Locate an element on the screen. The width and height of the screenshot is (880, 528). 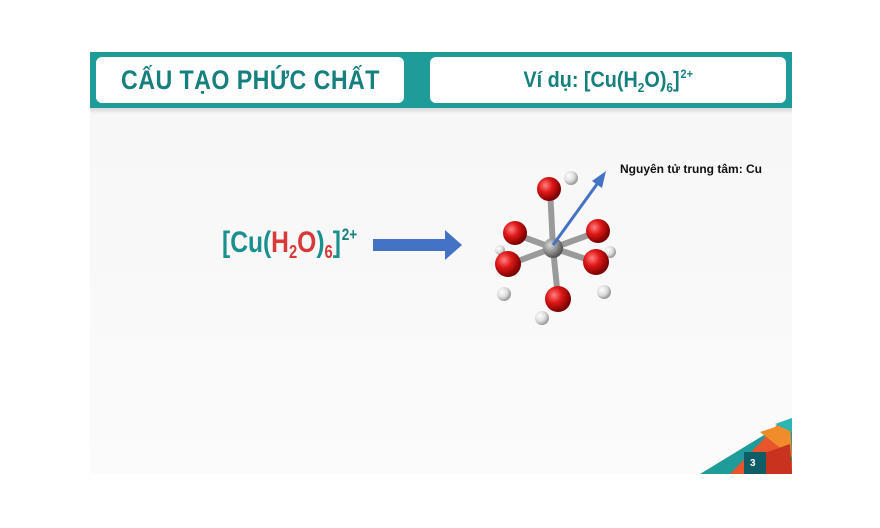
title-left-box: CẤU TẠO PHỨC CHẤT is located at coordinates (250, 80).